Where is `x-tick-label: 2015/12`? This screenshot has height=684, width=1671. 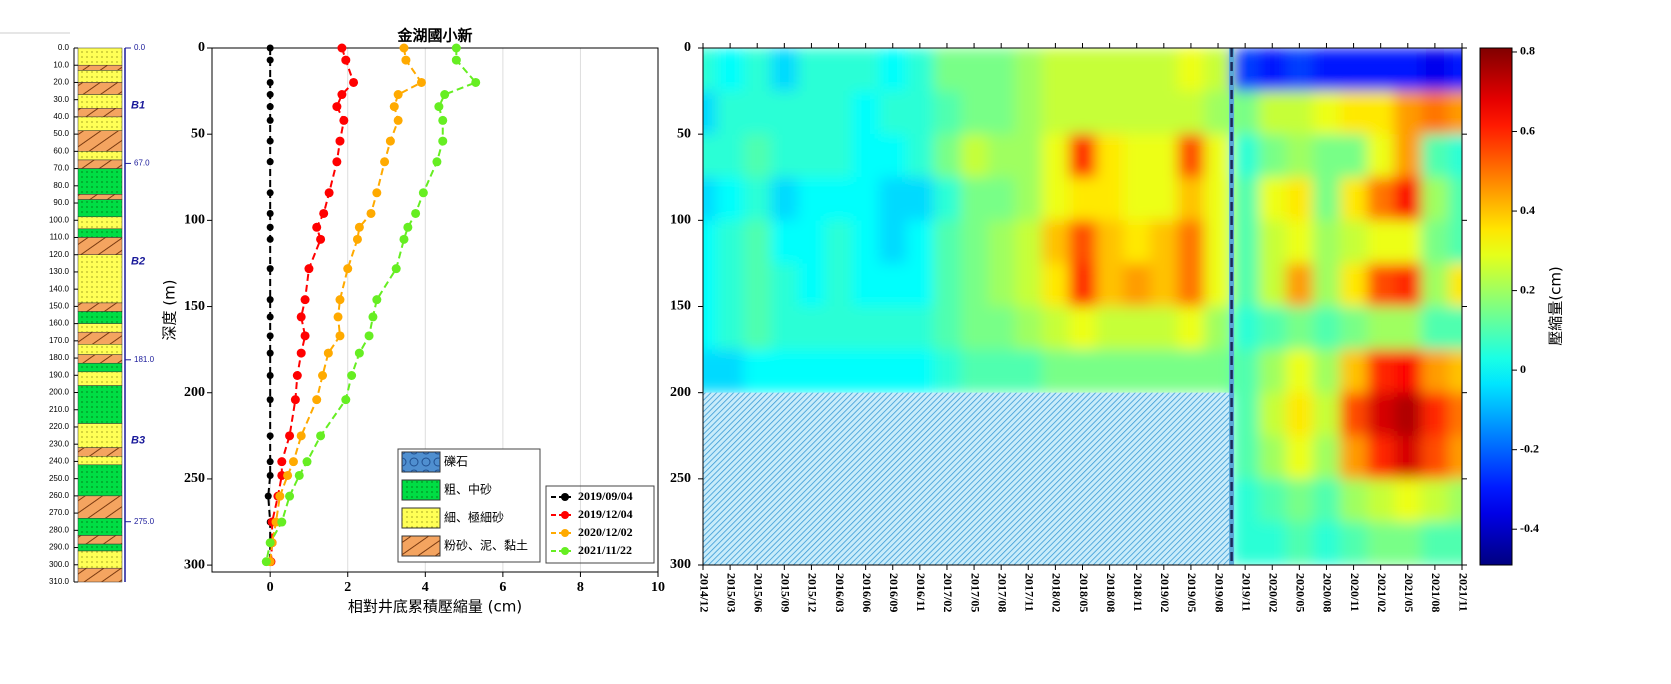 x-tick-label: 2015/12 is located at coordinates (813, 592).